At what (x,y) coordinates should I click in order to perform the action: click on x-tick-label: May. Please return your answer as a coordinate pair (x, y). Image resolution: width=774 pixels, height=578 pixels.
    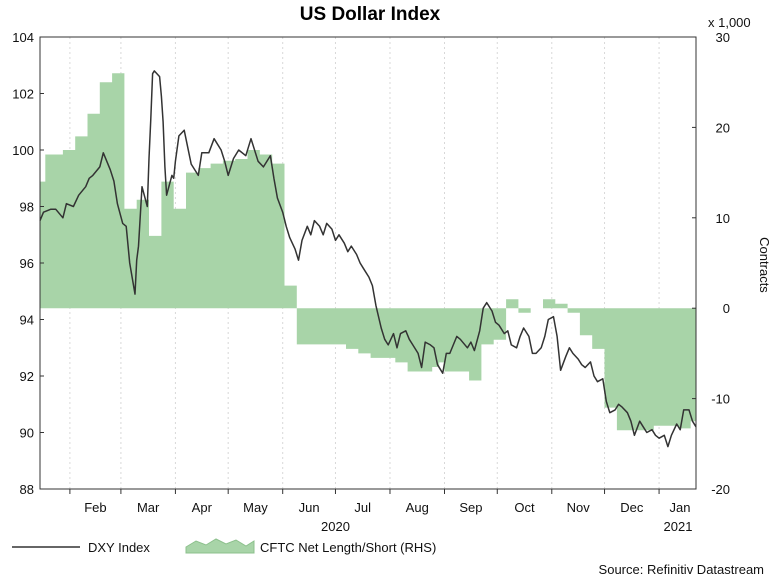
    Looking at the image, I should click on (255, 507).